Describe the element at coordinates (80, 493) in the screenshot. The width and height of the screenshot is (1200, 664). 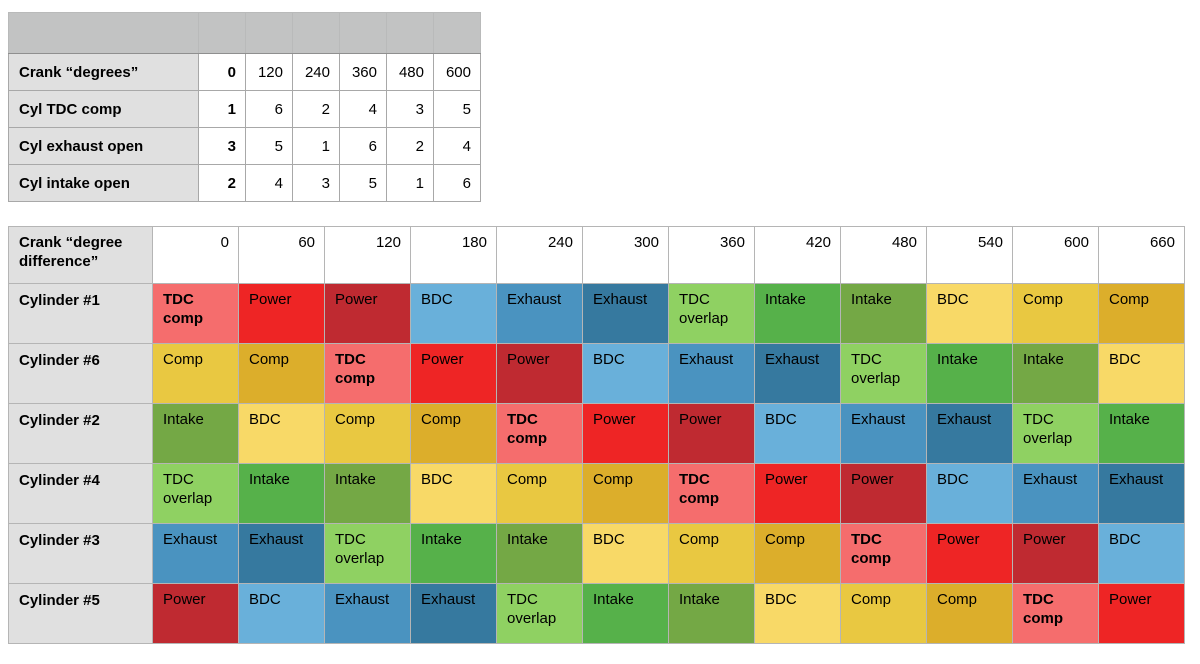
I see `cylinder-label-cell: Cylinder #4` at that location.